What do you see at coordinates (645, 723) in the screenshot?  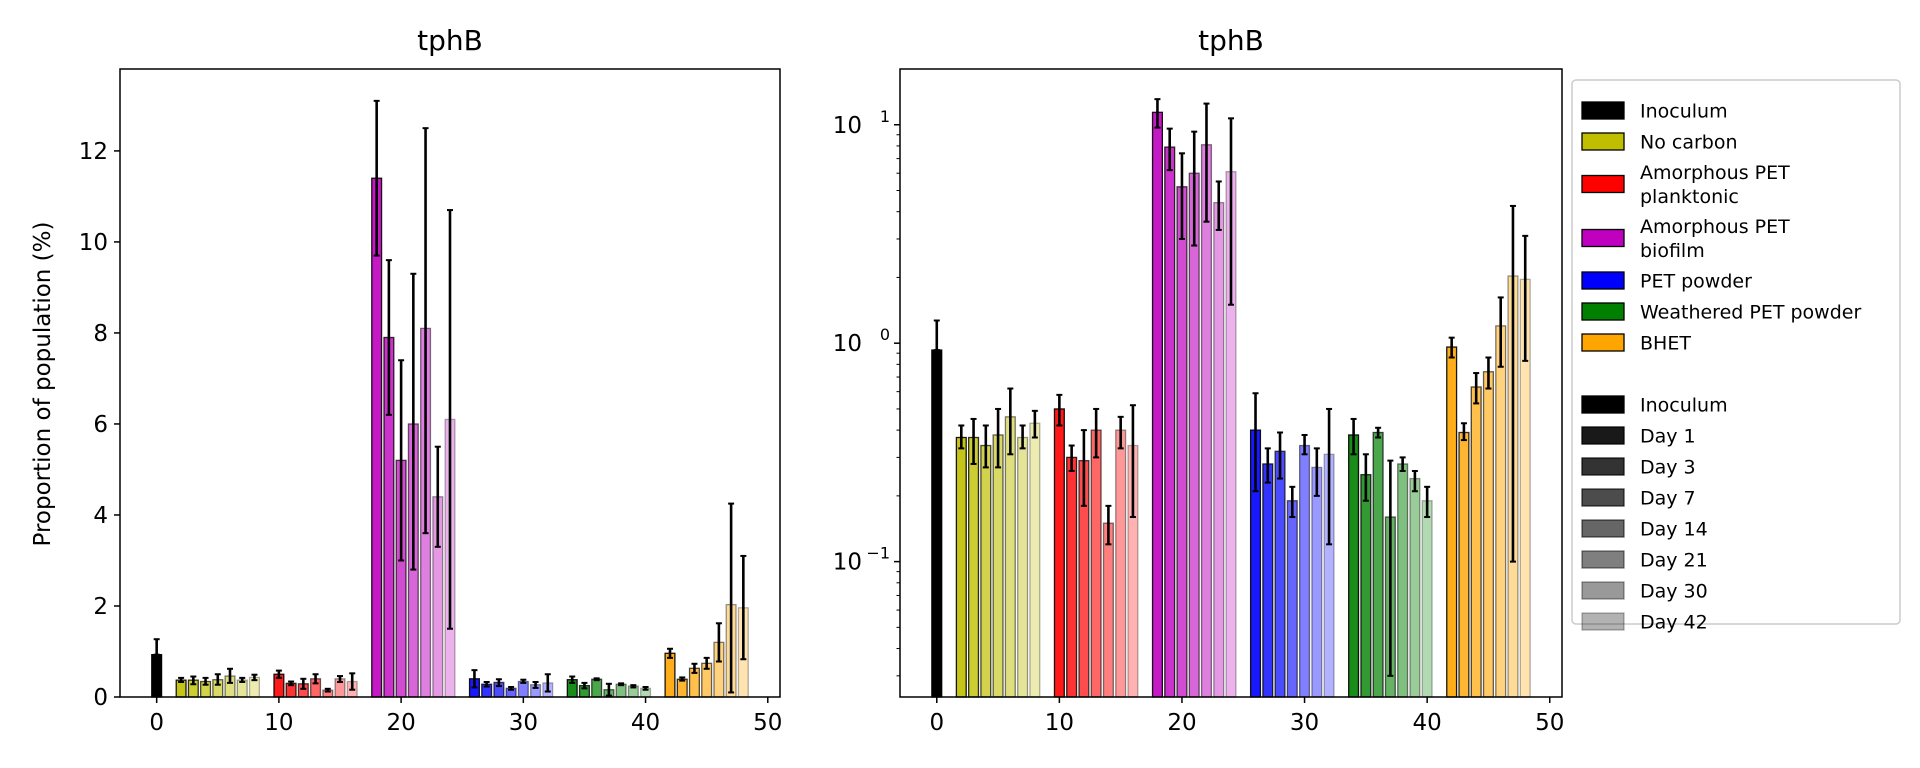 I see `x-tick-label: 40` at bounding box center [645, 723].